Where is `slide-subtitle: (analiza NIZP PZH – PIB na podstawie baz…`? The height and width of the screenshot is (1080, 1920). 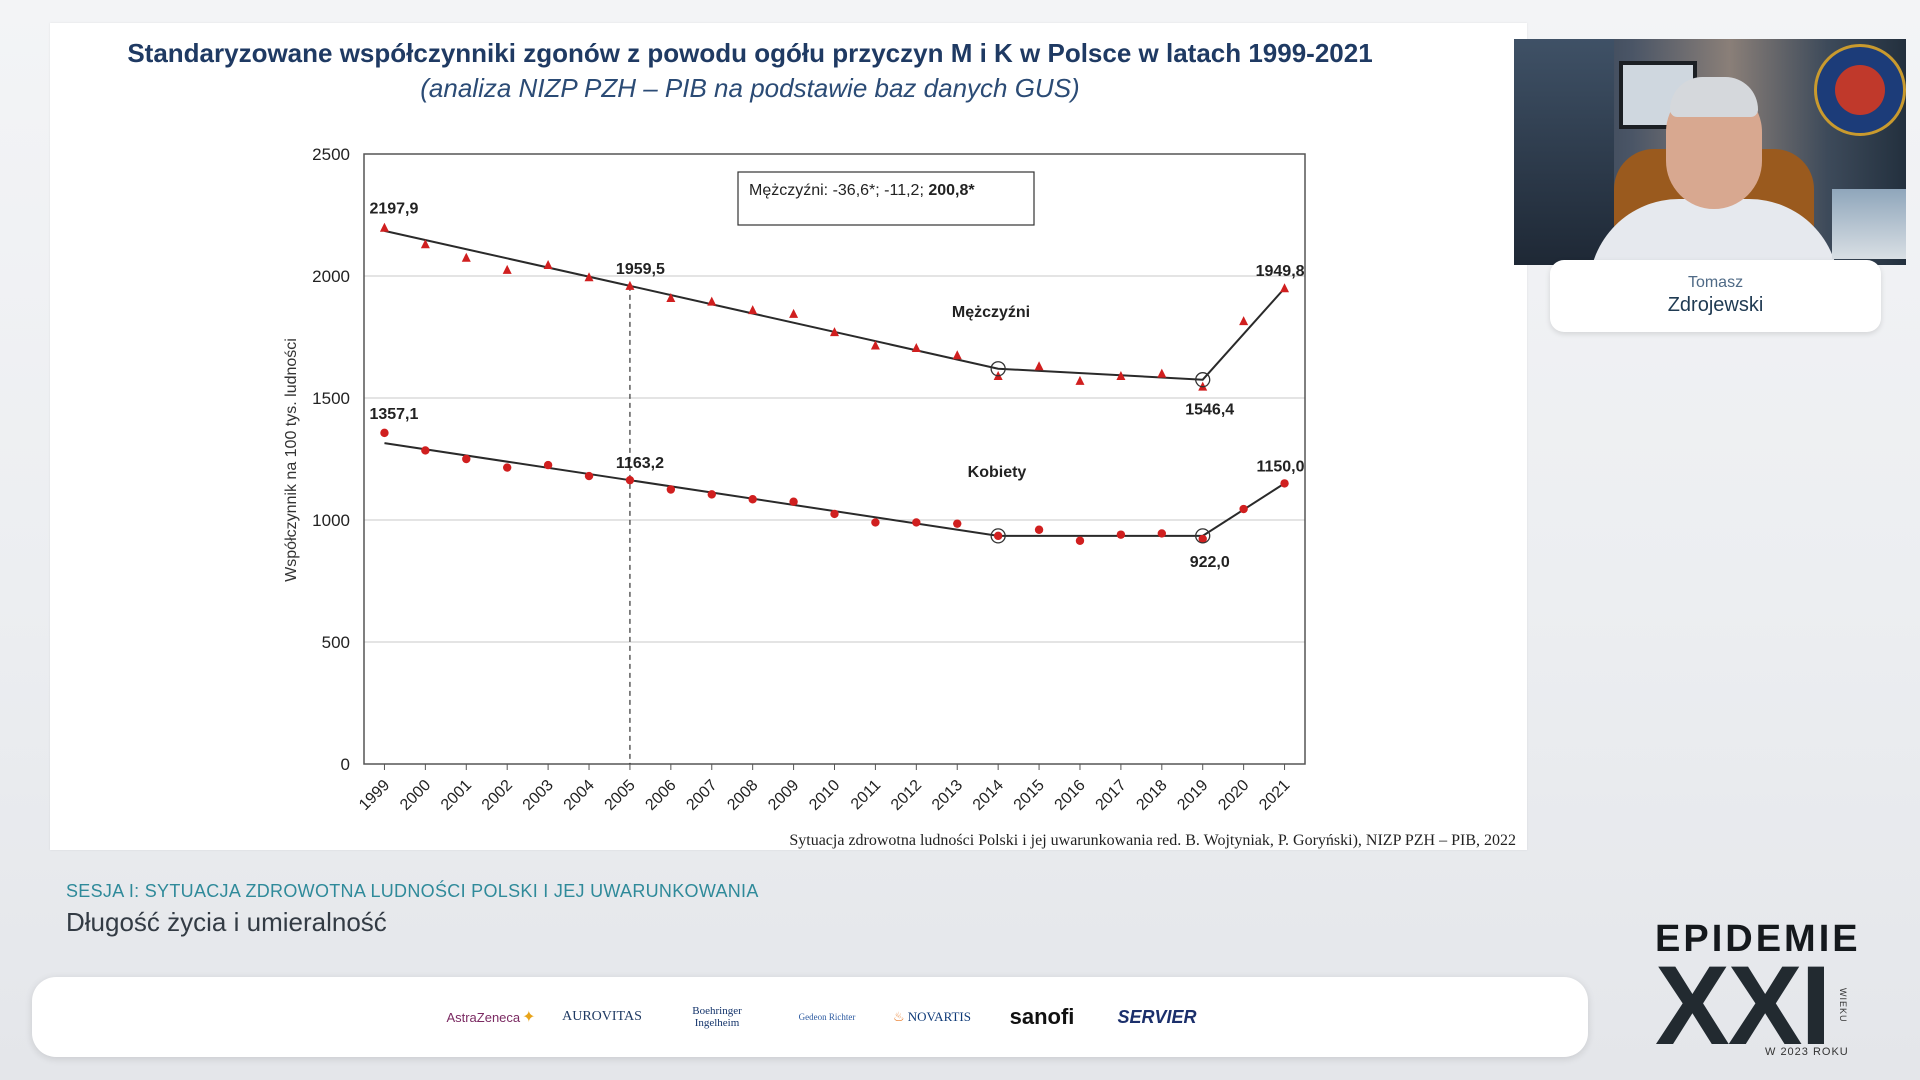
slide-subtitle: (analiza NIZP PZH – PIB na podstawie baz… is located at coordinates (750, 88).